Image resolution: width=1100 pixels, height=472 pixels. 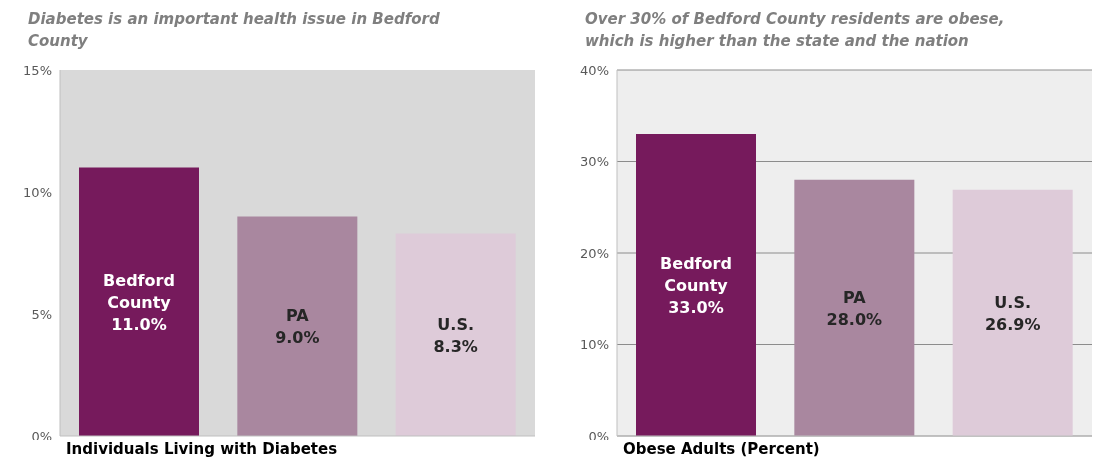 What do you see at coordinates (234, 30) in the screenshot?
I see `chart-title: Diabetes is an important health issue in Bedford County` at bounding box center [234, 30].